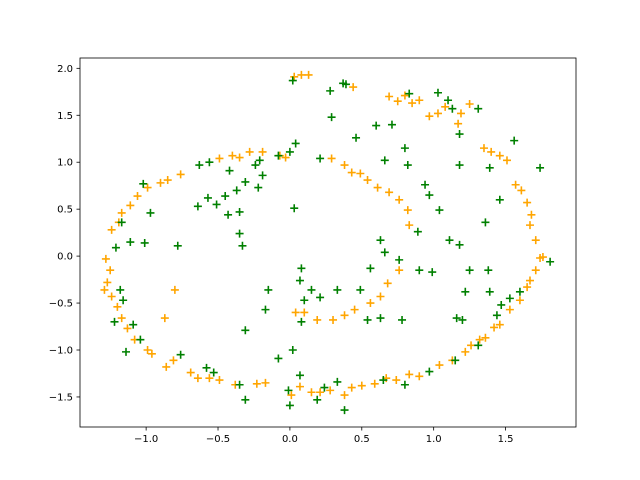 The width and height of the screenshot is (640, 480). Describe the element at coordinates (61, 397) in the screenshot. I see `y-tick-label: −1.5` at that location.